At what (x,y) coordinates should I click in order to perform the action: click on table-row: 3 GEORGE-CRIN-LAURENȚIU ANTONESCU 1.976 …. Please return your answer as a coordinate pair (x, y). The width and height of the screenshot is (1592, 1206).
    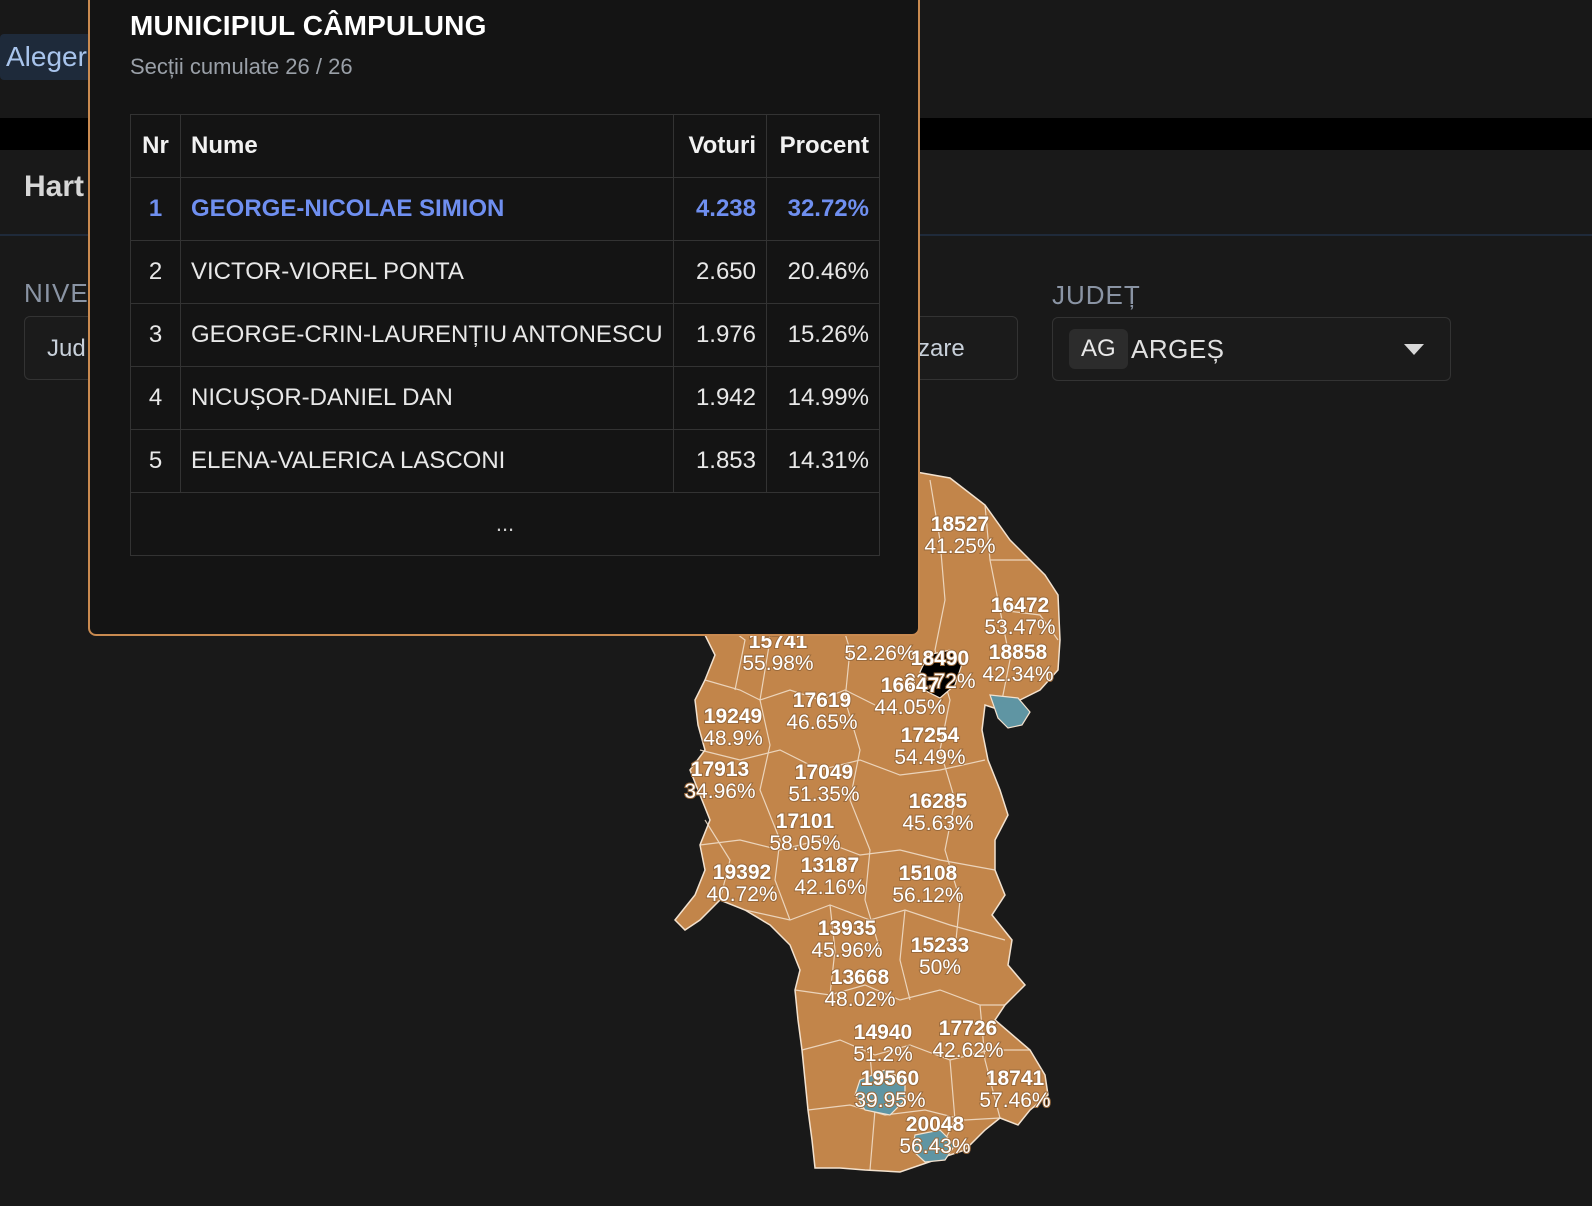
    Looking at the image, I should click on (505, 335).